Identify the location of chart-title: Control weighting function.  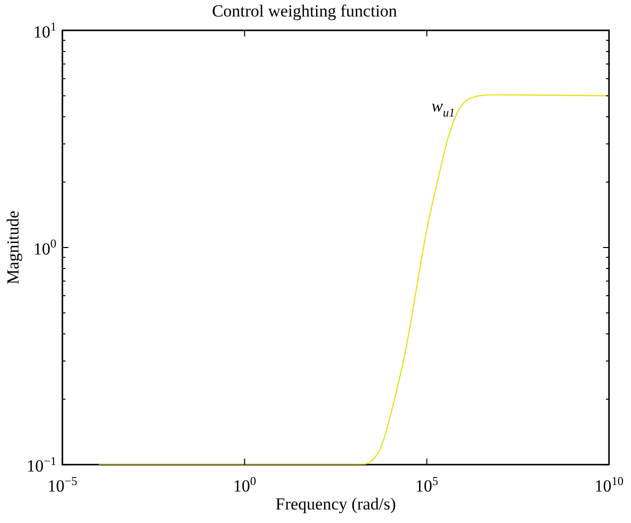
(305, 11).